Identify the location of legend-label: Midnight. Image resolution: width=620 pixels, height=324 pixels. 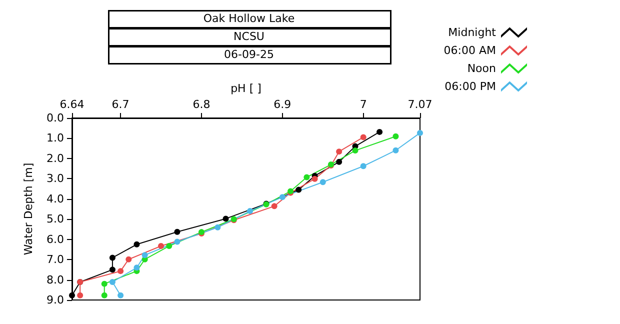
(472, 32).